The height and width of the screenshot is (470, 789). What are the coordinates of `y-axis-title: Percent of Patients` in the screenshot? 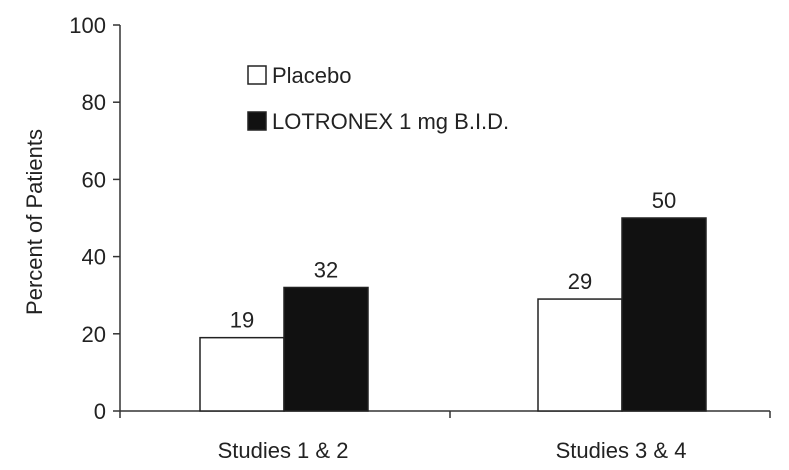 It's located at (34, 222).